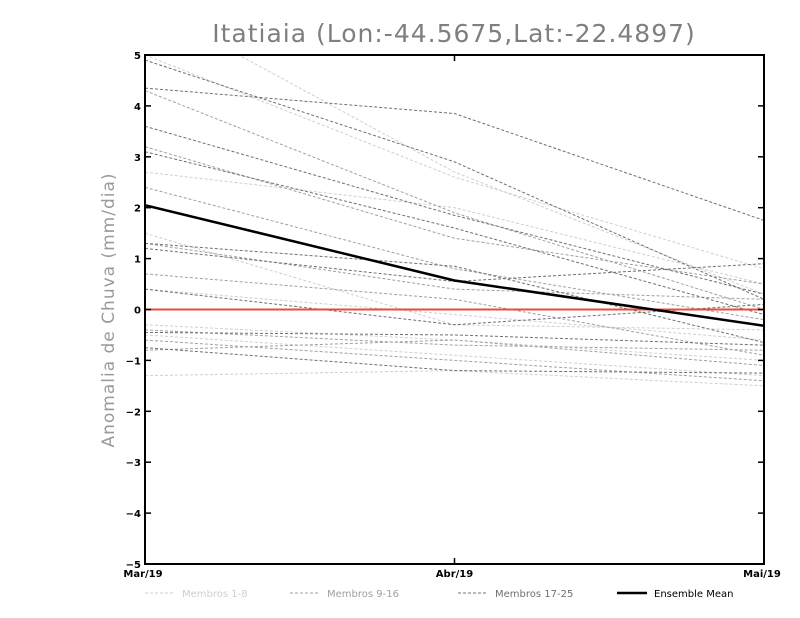 This screenshot has width=800, height=618. What do you see at coordinates (693, 594) in the screenshot?
I see `legend-label: Ensemble Mean` at bounding box center [693, 594].